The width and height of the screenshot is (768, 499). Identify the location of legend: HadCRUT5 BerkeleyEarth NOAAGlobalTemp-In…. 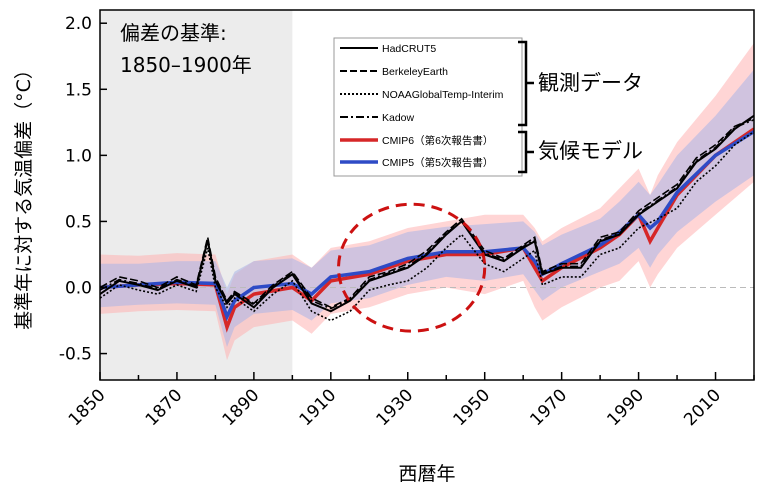
(428, 107).